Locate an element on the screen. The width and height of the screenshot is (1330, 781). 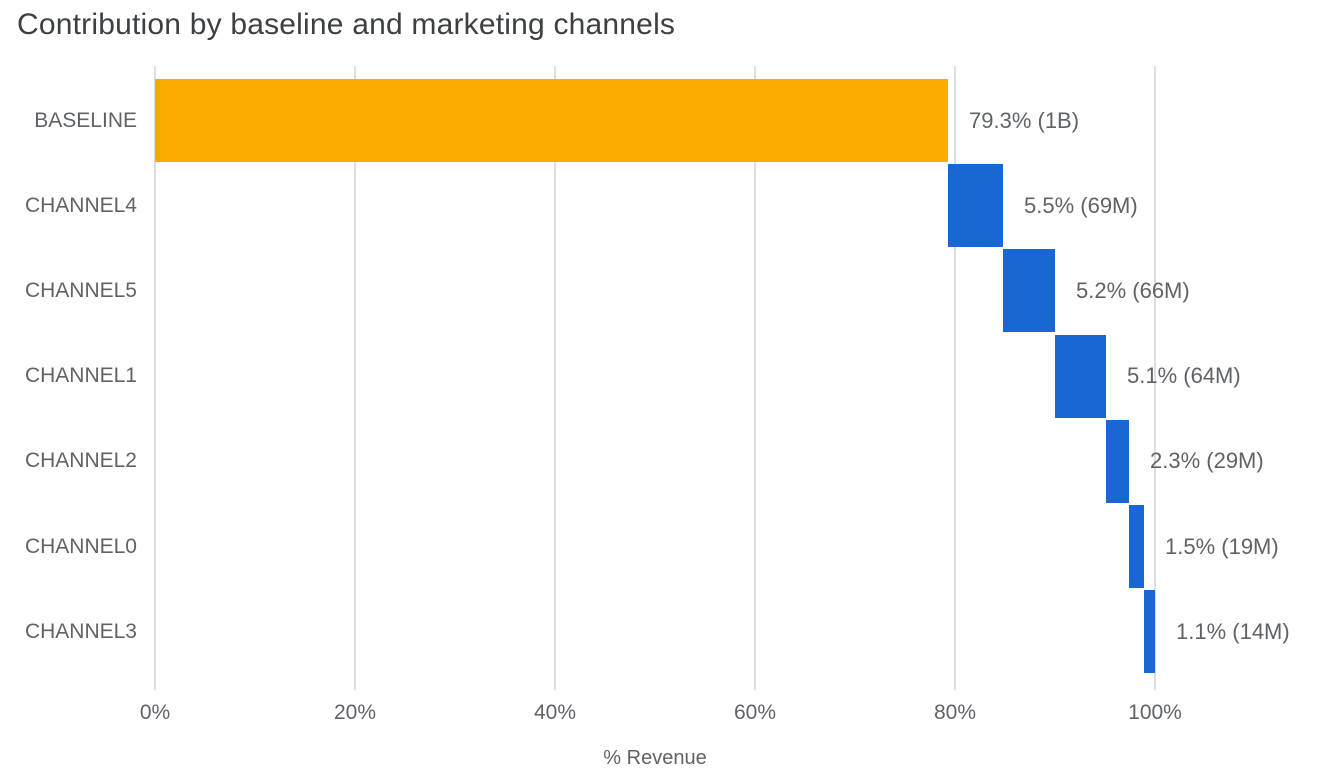
category-label-channel1: CHANNEL1 is located at coordinates (80, 376).